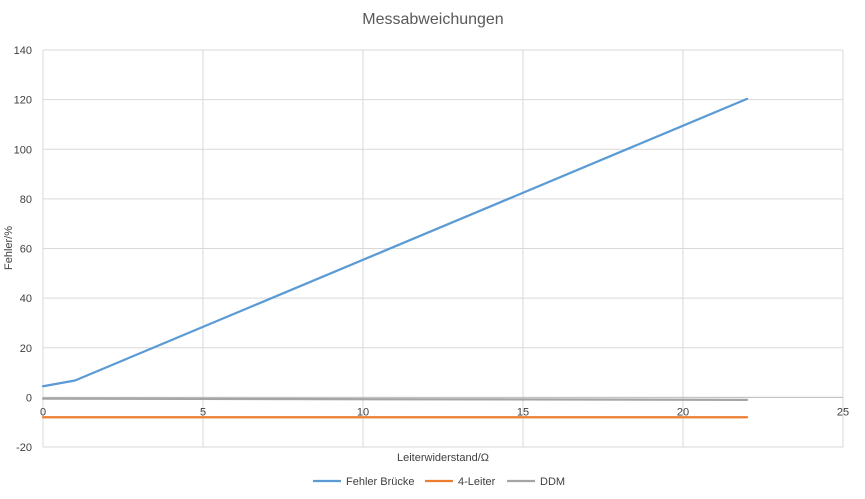 Image resolution: width=865 pixels, height=499 pixels. Describe the element at coordinates (380, 482) in the screenshot. I see `legend-label-1: Fehler Brücke` at that location.